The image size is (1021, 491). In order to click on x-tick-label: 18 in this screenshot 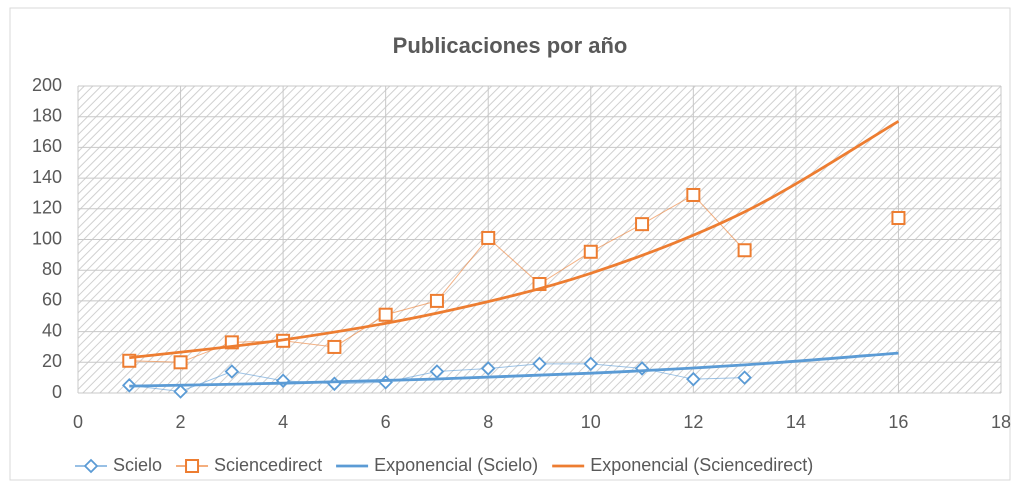, I will do `click(1001, 422)`.